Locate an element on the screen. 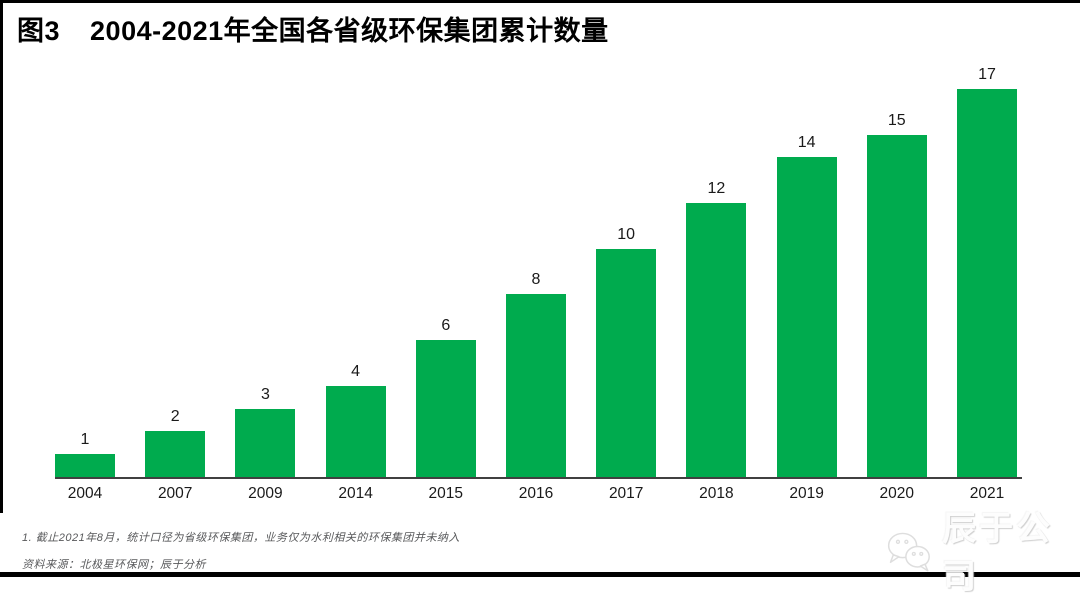 The width and height of the screenshot is (1080, 601). x-axis-tick-label: 2021 is located at coordinates (987, 493).